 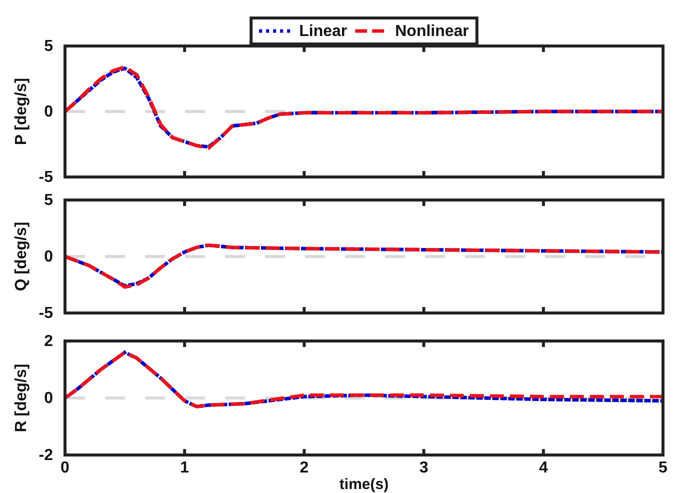 What do you see at coordinates (21, 257) in the screenshot?
I see `y-axis-title: Q [deg/s]` at bounding box center [21, 257].